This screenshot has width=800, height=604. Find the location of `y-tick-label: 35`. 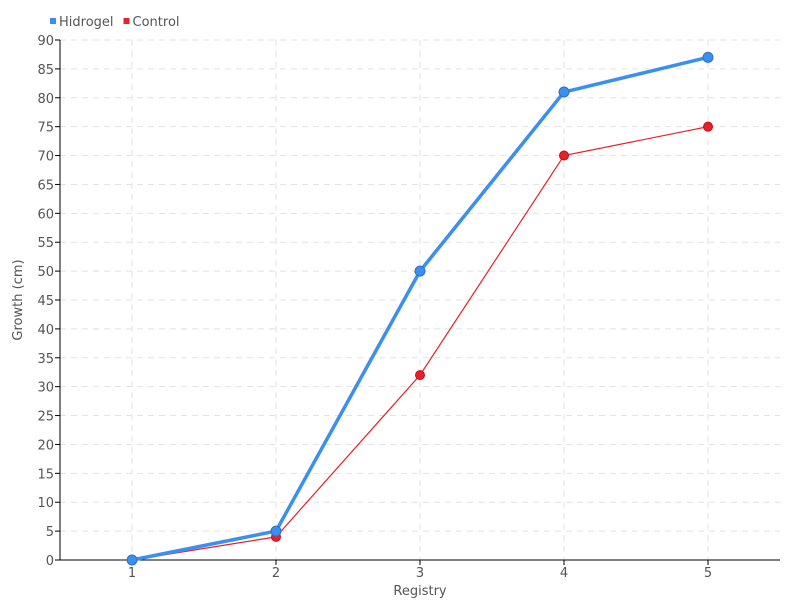

y-tick-label: 35 is located at coordinates (45, 359).